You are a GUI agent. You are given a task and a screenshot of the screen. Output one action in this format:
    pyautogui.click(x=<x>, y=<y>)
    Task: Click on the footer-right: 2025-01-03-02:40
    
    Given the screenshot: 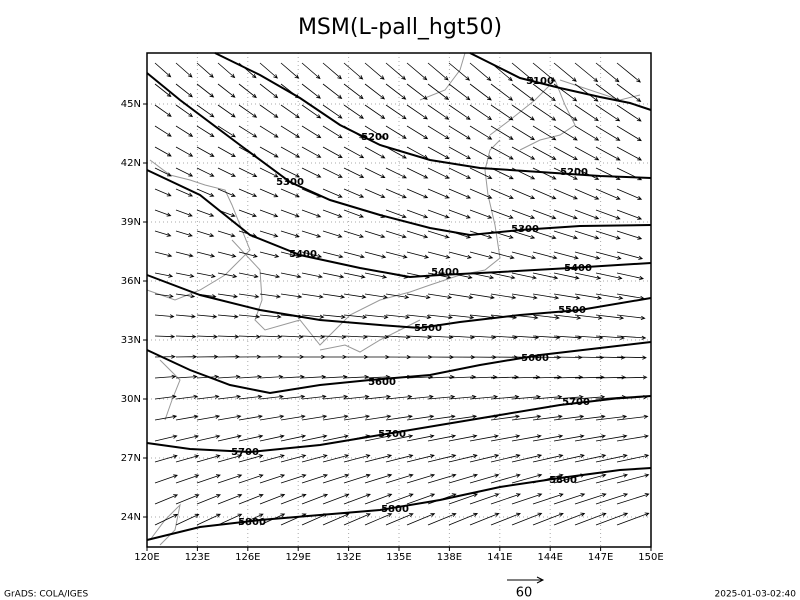 What is the action you would take?
    pyautogui.click(x=756, y=595)
    